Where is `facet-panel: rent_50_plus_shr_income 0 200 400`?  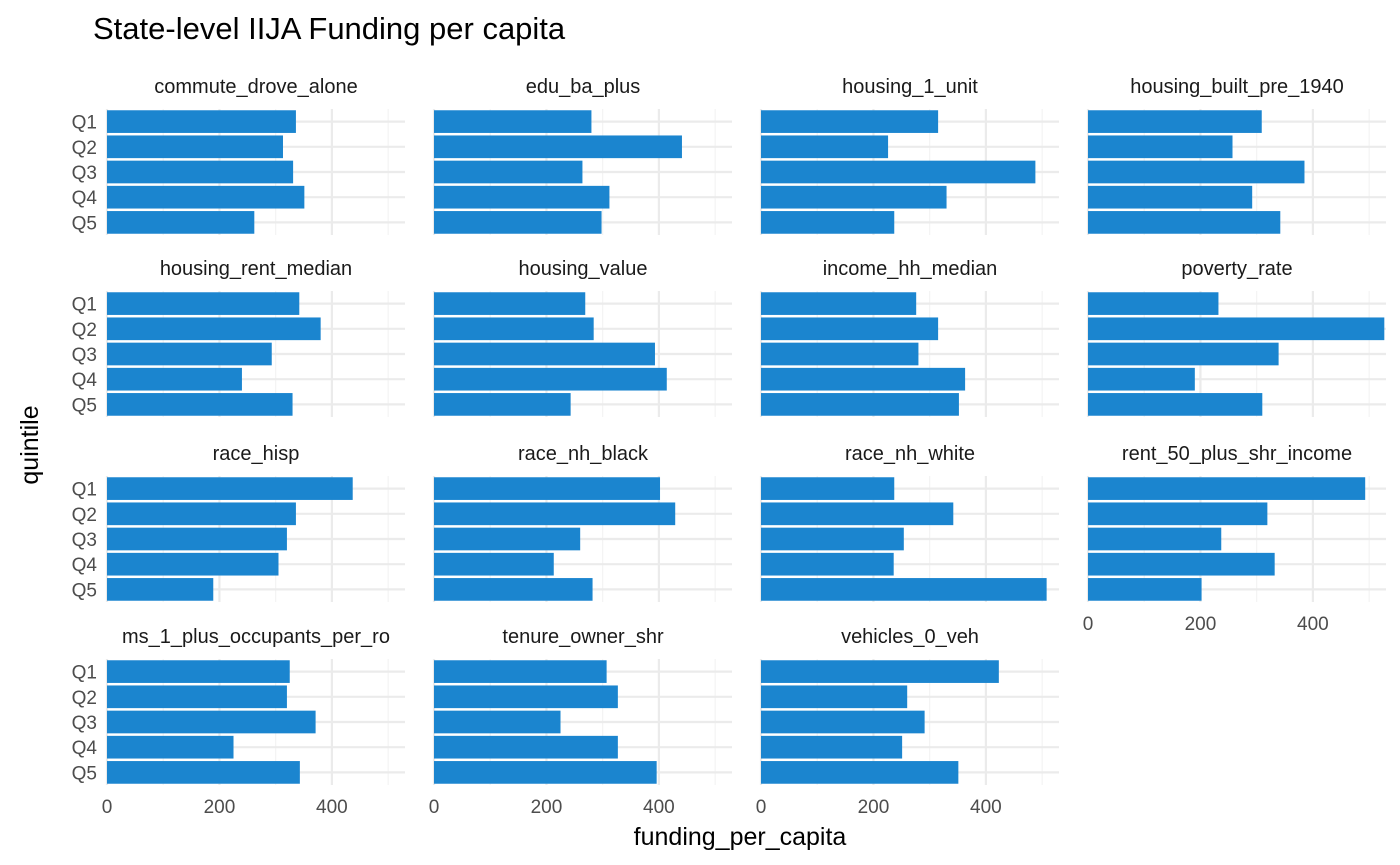
facet-panel: rent_50_plus_shr_income 0 200 400 is located at coordinates (1234, 539).